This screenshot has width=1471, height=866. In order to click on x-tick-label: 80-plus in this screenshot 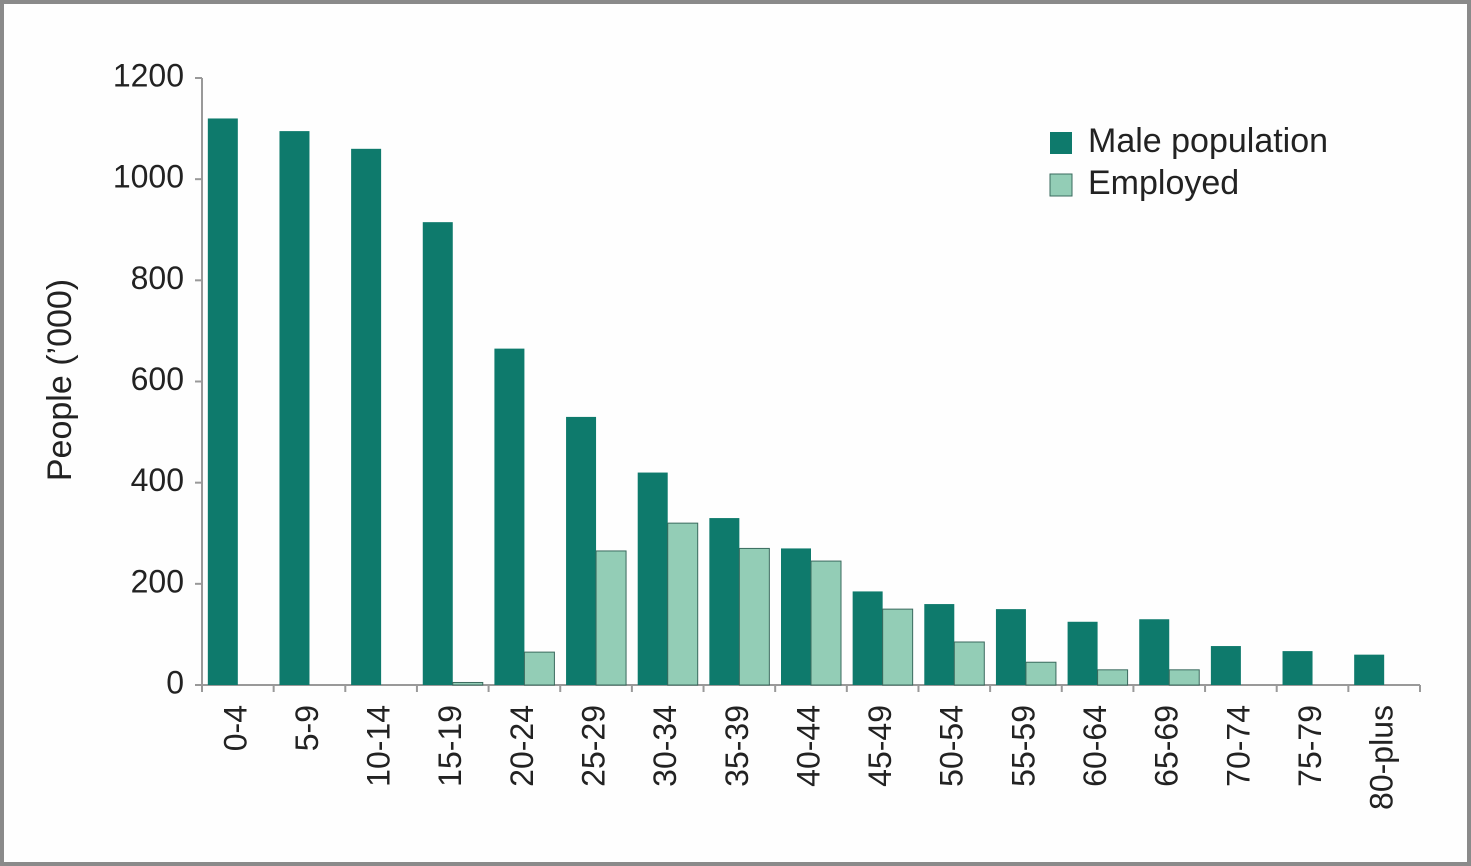, I will do `click(1382, 757)`.